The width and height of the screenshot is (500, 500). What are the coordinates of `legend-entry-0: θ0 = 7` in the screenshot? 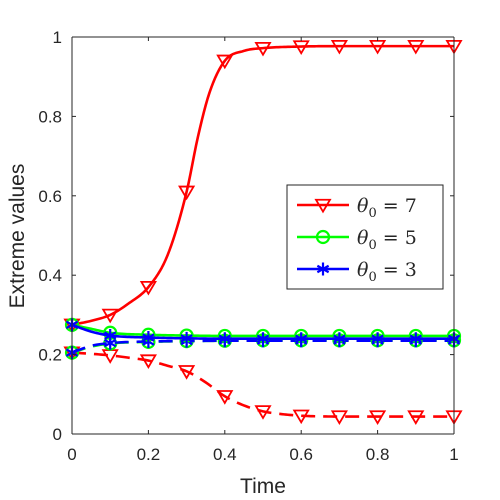 It's located at (357, 208).